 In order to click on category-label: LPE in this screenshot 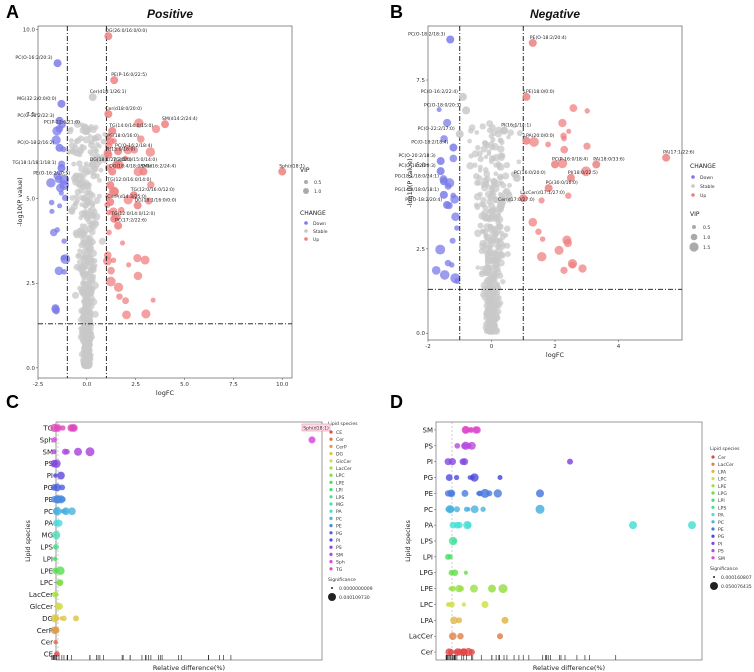, I will do `click(426, 589)`.